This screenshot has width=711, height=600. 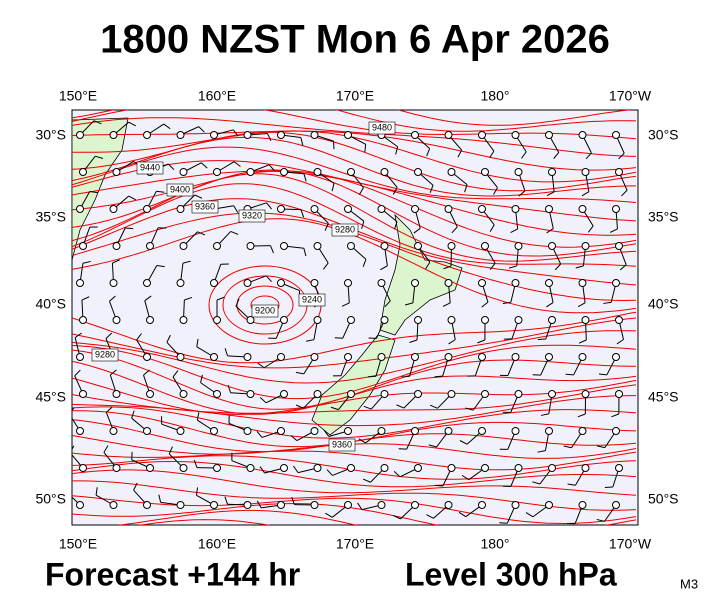 I want to click on contour-label: 9200, so click(x=265, y=310).